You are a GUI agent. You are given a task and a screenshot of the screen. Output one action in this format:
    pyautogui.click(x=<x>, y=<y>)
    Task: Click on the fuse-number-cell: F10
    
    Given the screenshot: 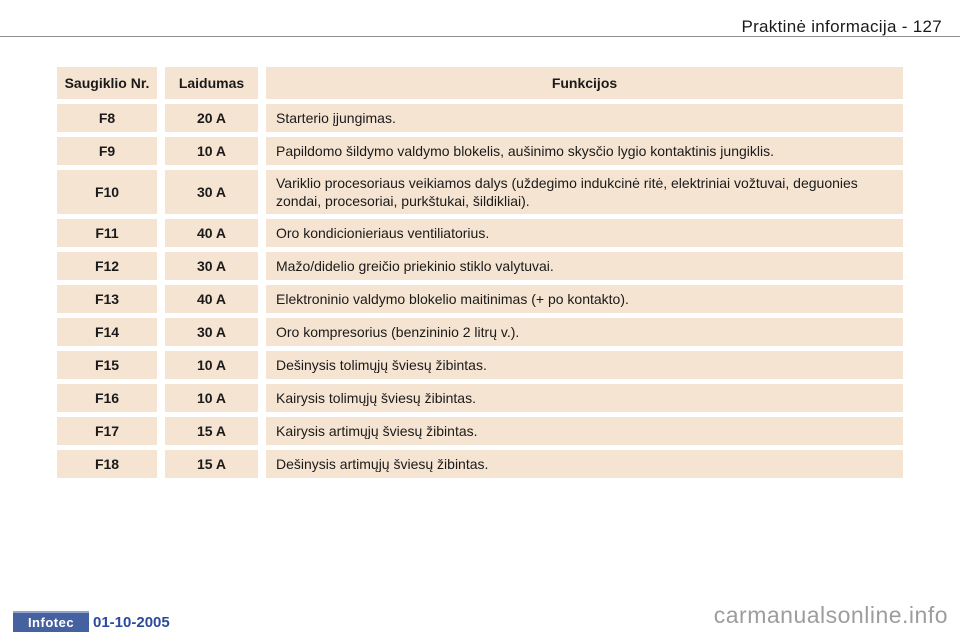 What is the action you would take?
    pyautogui.click(x=107, y=192)
    